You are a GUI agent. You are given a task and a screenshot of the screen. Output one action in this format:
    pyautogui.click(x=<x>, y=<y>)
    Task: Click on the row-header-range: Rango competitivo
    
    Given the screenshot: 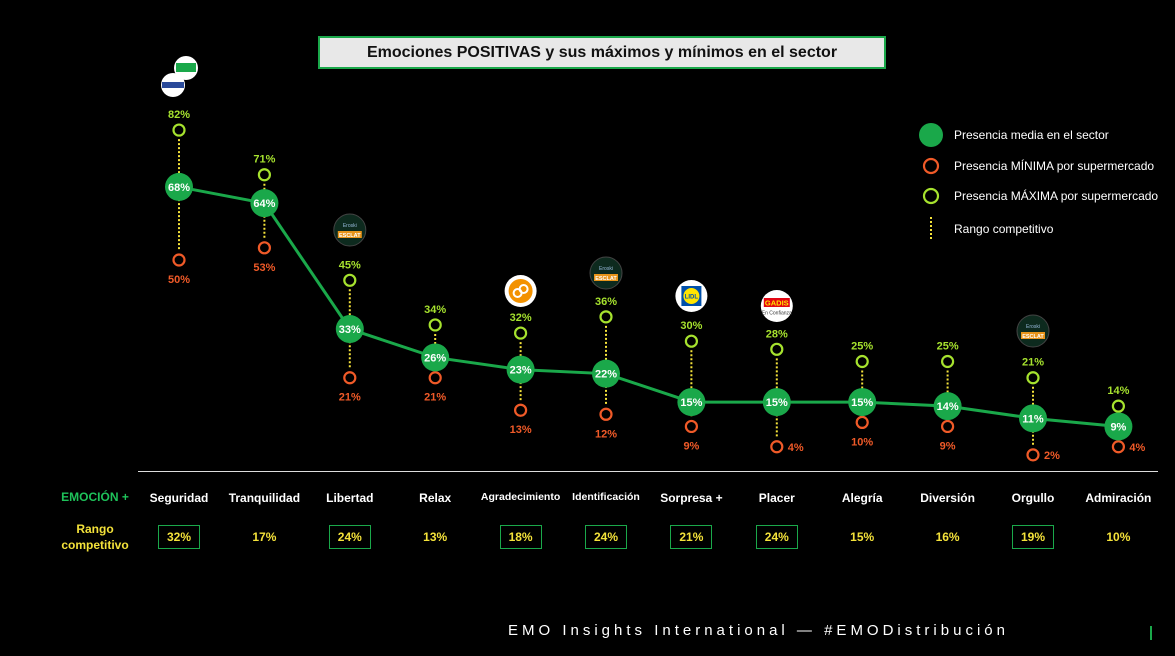 What is the action you would take?
    pyautogui.click(x=95, y=537)
    